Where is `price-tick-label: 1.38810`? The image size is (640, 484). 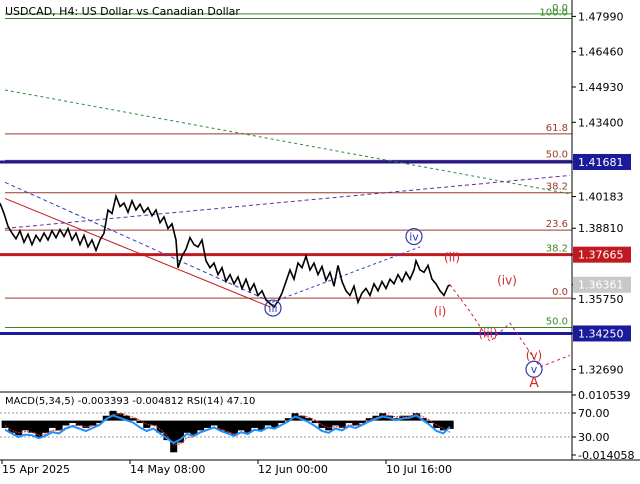
price-tick-label: 1.38810 is located at coordinates (601, 228).